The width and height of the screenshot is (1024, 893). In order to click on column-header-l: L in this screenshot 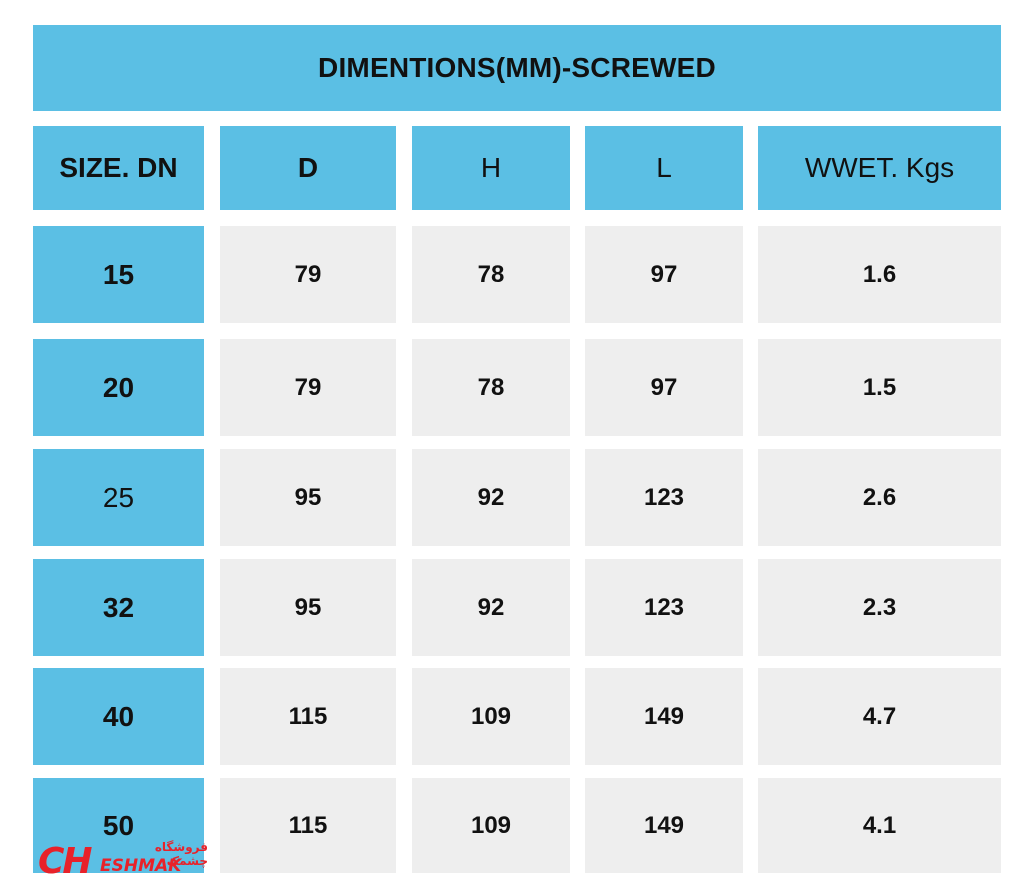, I will do `click(664, 168)`.